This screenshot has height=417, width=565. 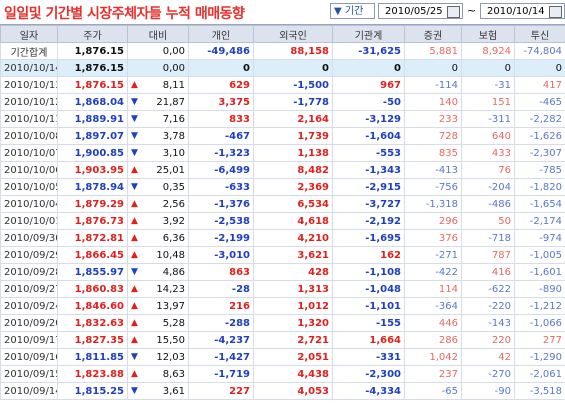 I want to click on net-value: 4,618, so click(x=293, y=221).